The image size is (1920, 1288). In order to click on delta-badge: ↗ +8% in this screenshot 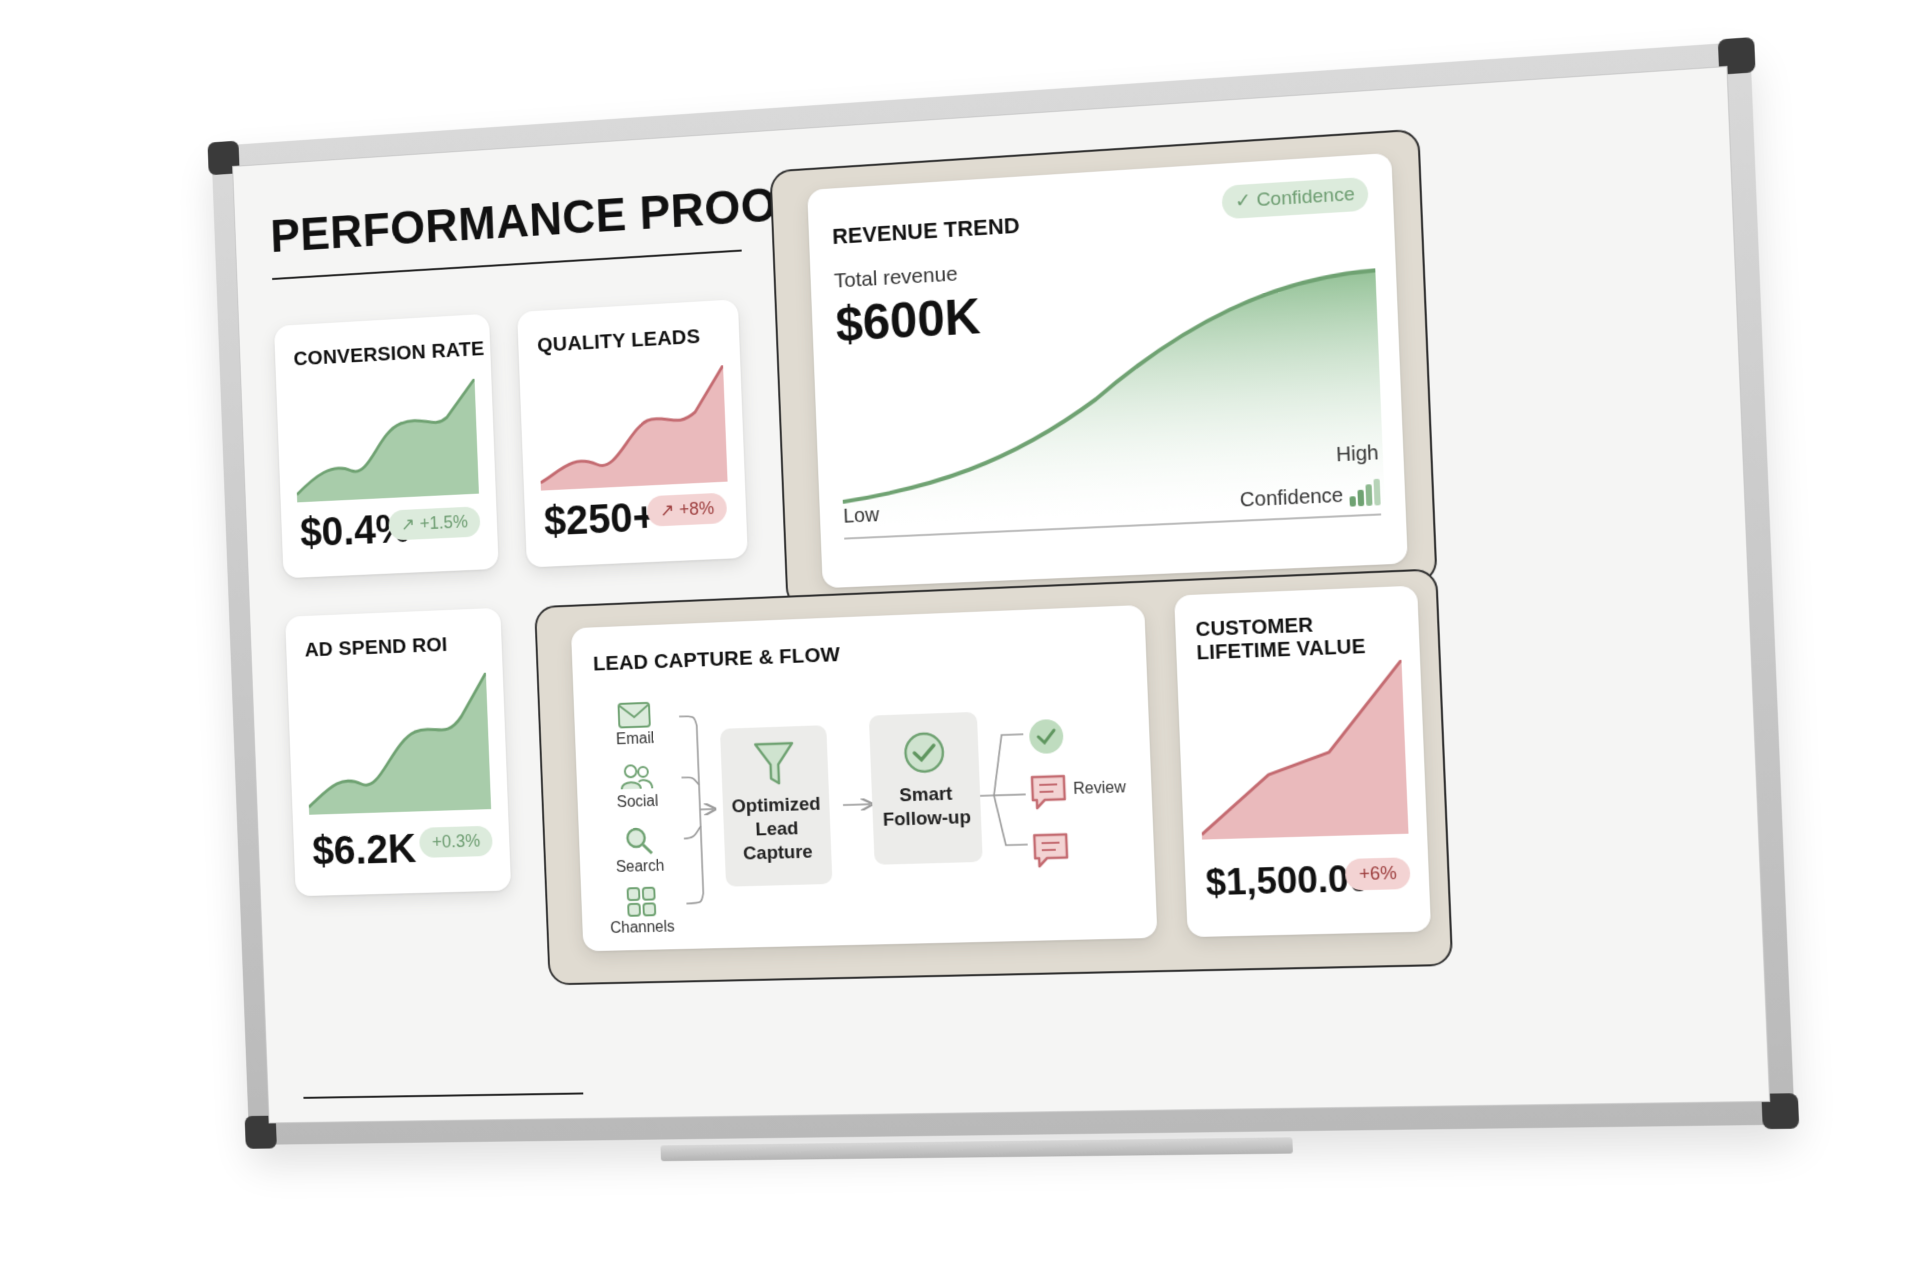, I will do `click(687, 509)`.